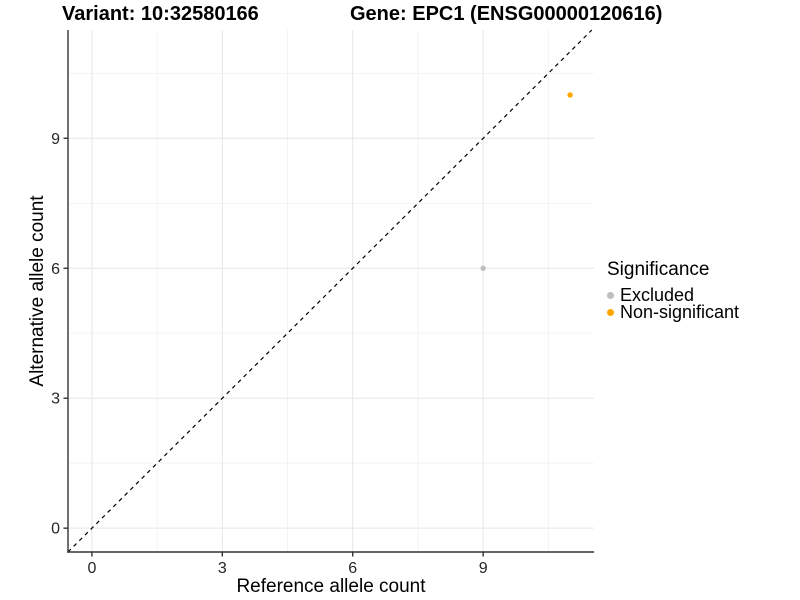 The height and width of the screenshot is (600, 800). Describe the element at coordinates (37, 291) in the screenshot. I see `y-axis-label: Alternative allele count` at that location.